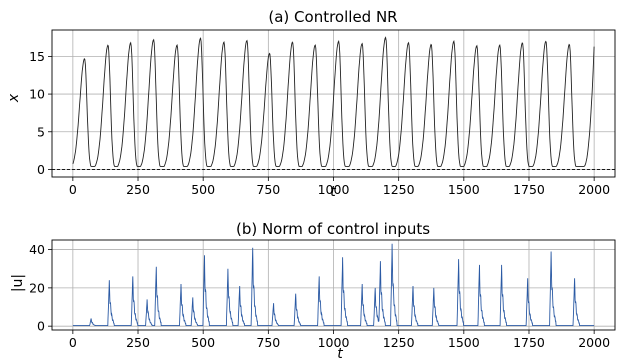 The image size is (628, 360). What do you see at coordinates (41, 326) in the screenshot?
I see `panel-b-ytick-label-0: 0` at bounding box center [41, 326].